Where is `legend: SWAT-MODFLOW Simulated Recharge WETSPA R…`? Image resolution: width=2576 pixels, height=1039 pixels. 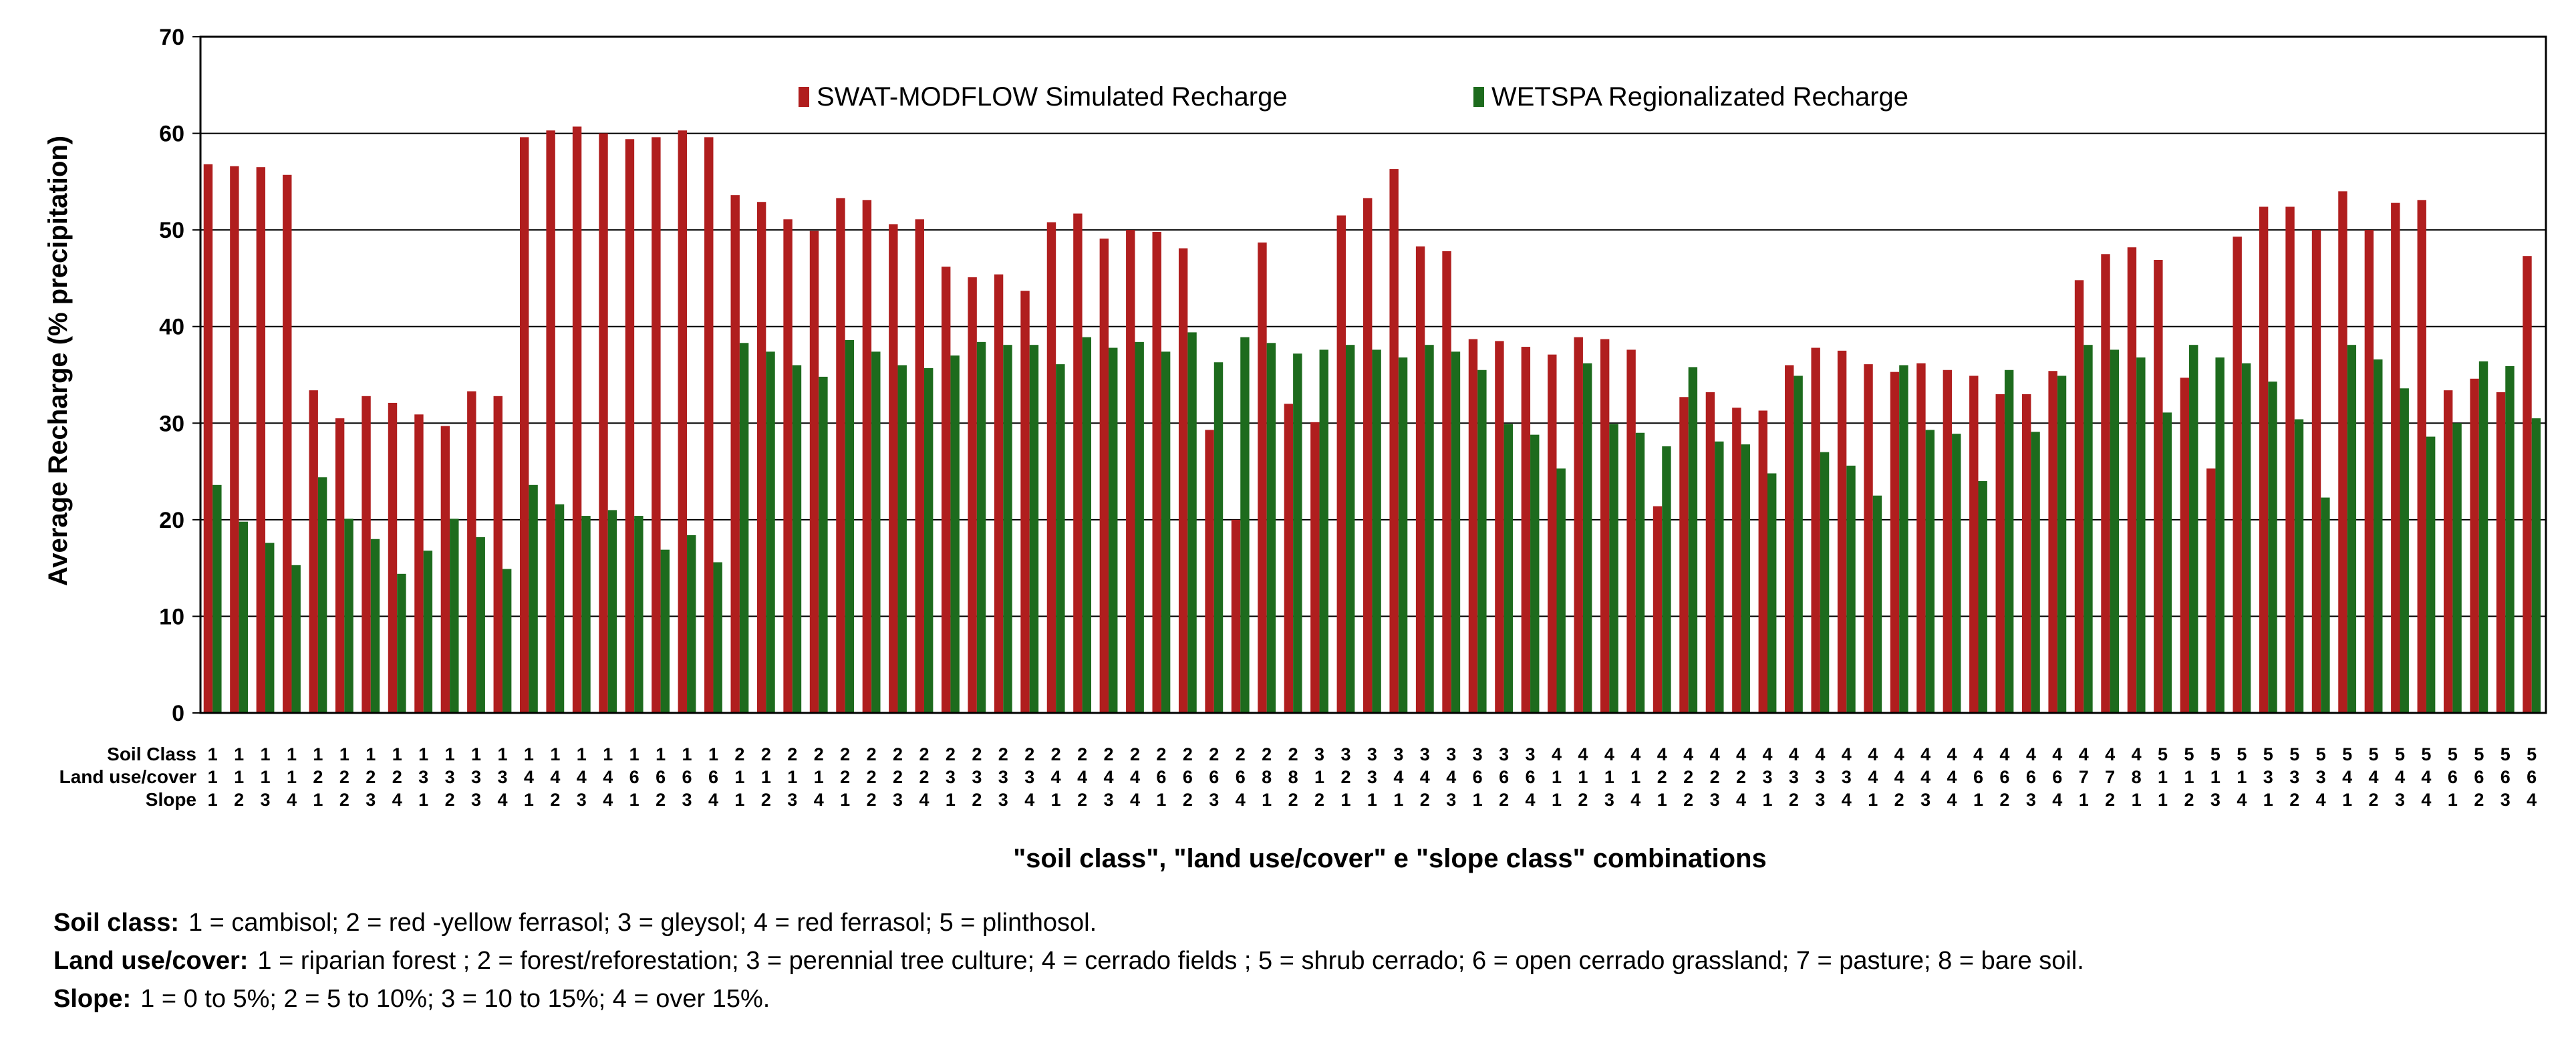
legend: SWAT-MODFLOW Simulated Recharge WETSPA R… is located at coordinates (1353, 97).